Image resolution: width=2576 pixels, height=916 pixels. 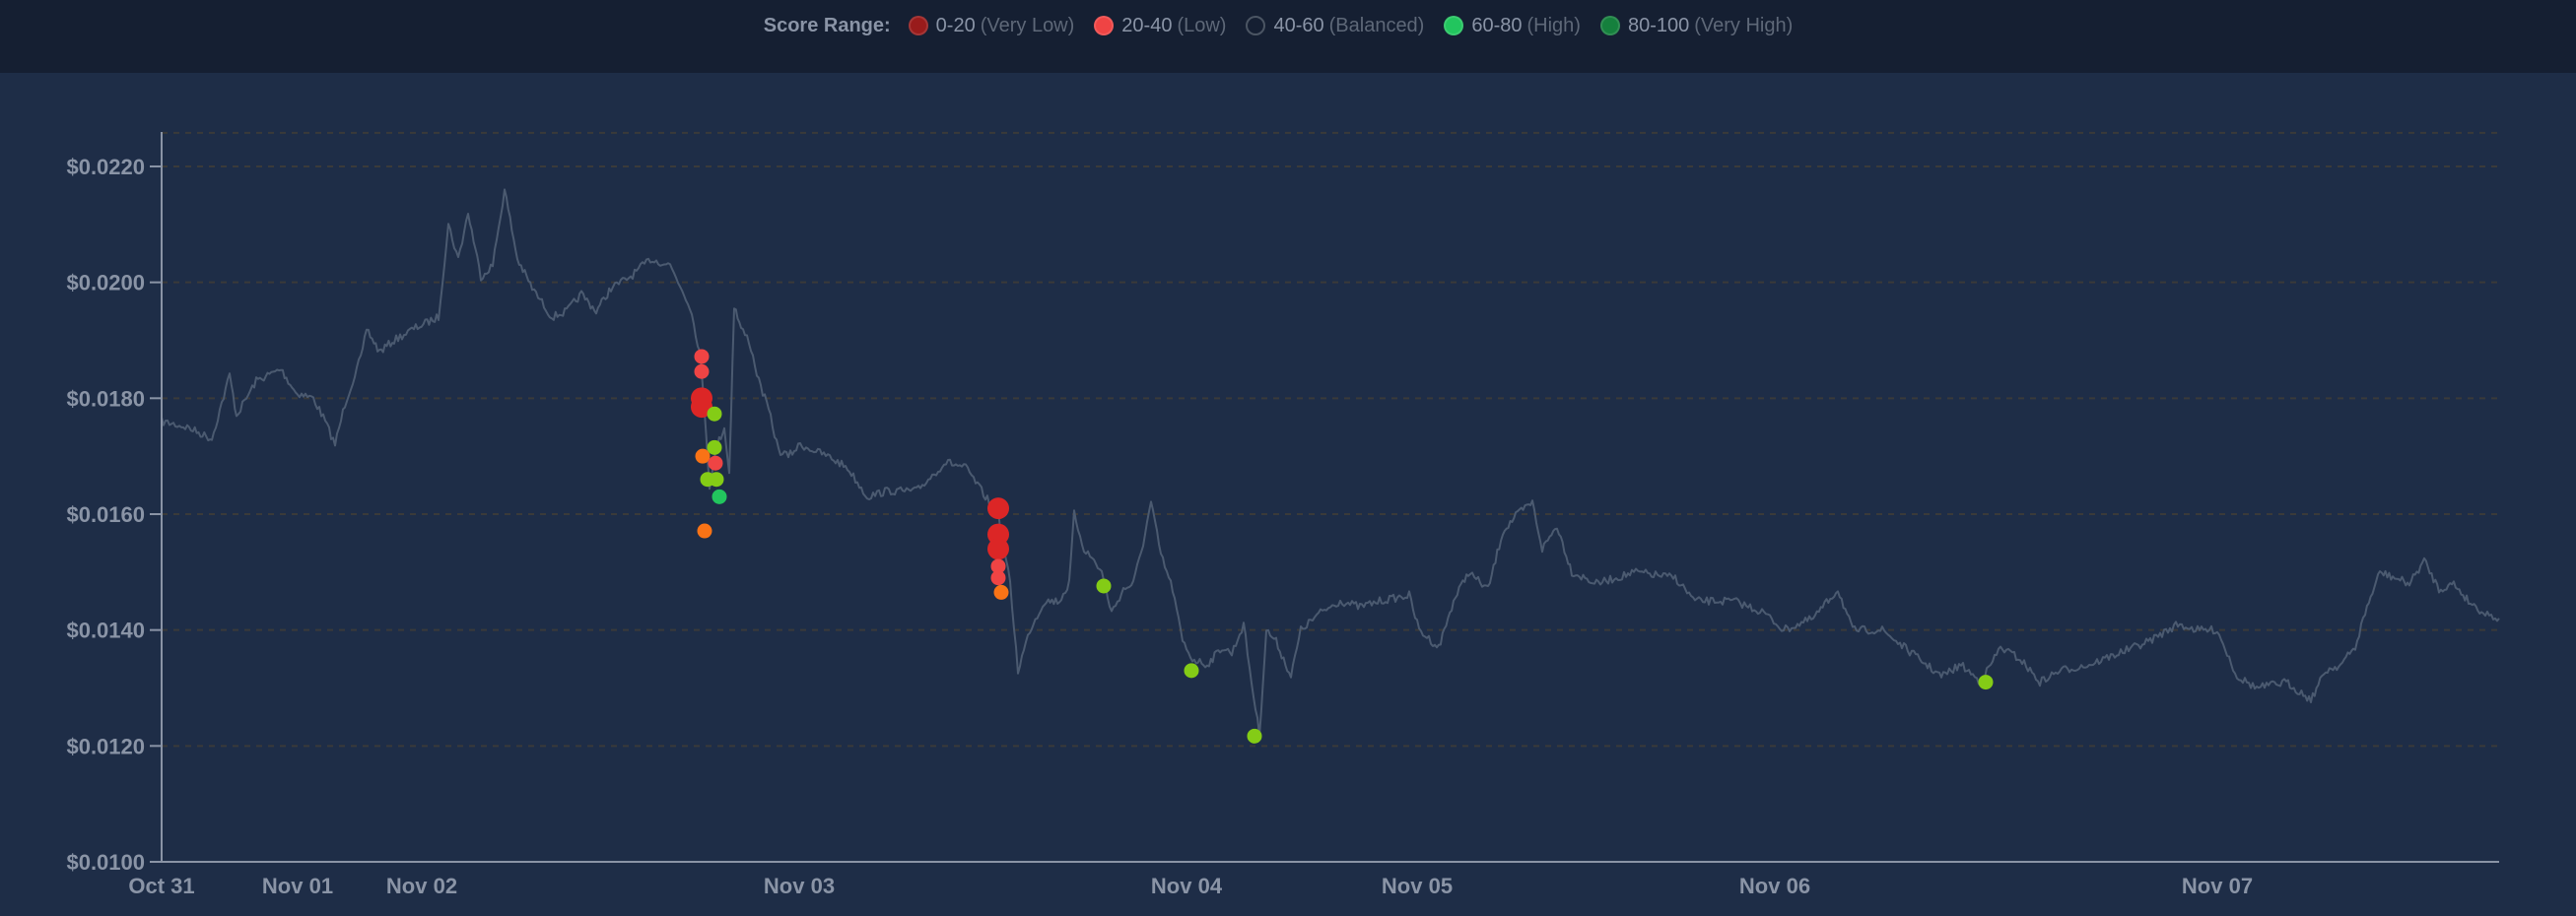 I want to click on y-tick-label: $0.0100, so click(x=105, y=863).